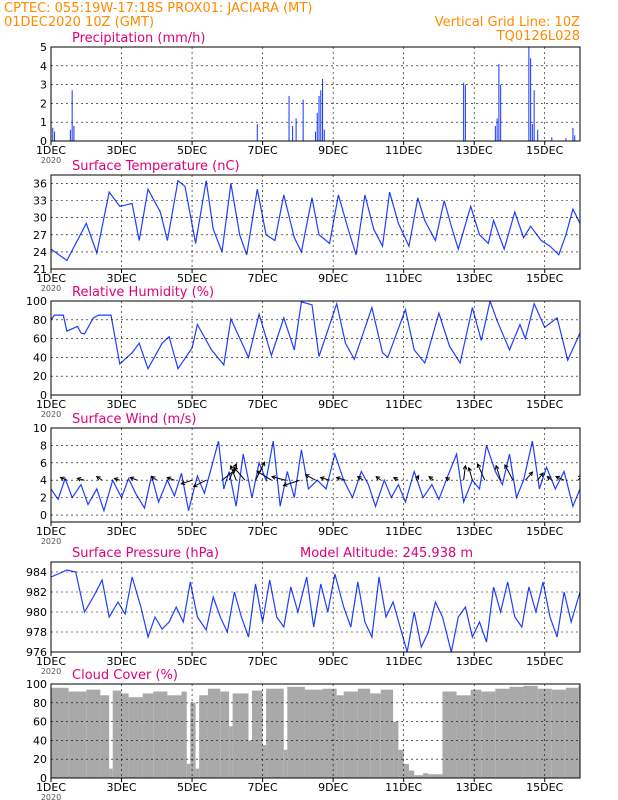  Describe the element at coordinates (43, 66) in the screenshot. I see `y-tick-label: 4` at that location.